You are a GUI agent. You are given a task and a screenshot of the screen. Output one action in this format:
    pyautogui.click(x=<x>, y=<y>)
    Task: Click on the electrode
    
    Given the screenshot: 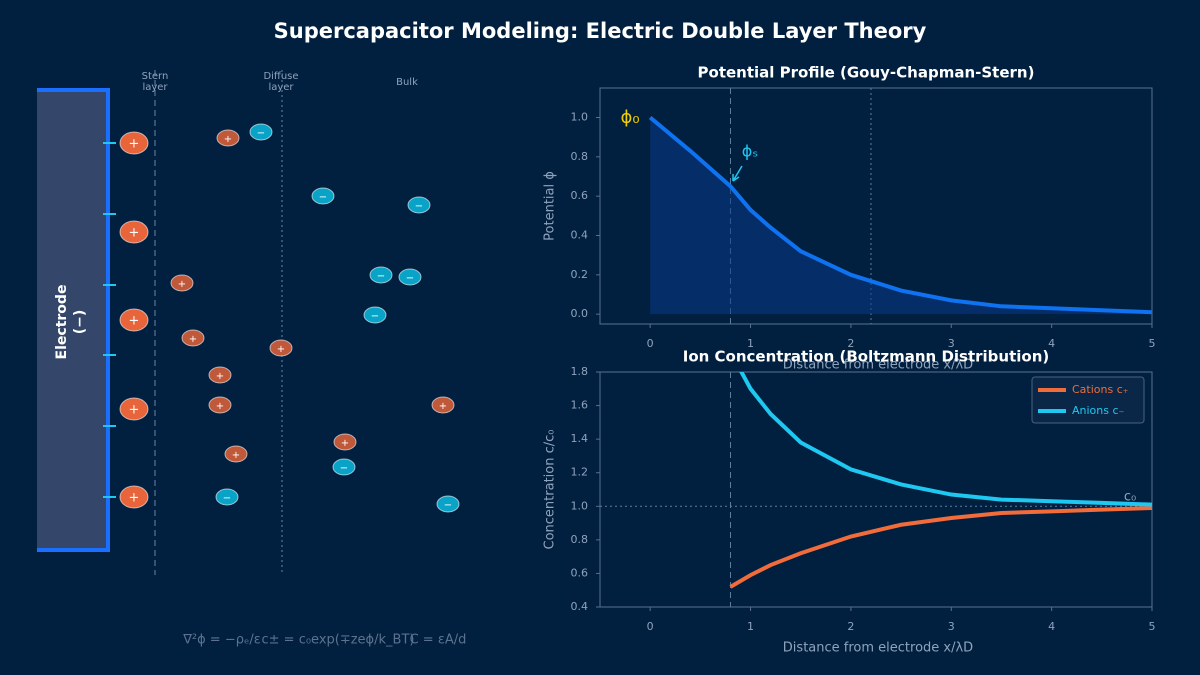 What is the action you would take?
    pyautogui.click(x=72, y=320)
    